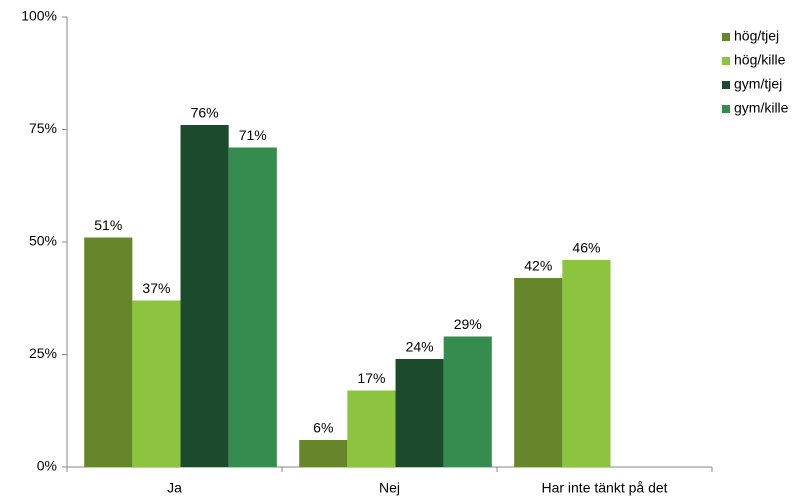  Describe the element at coordinates (586, 248) in the screenshot. I see `value-label: 46%` at that location.